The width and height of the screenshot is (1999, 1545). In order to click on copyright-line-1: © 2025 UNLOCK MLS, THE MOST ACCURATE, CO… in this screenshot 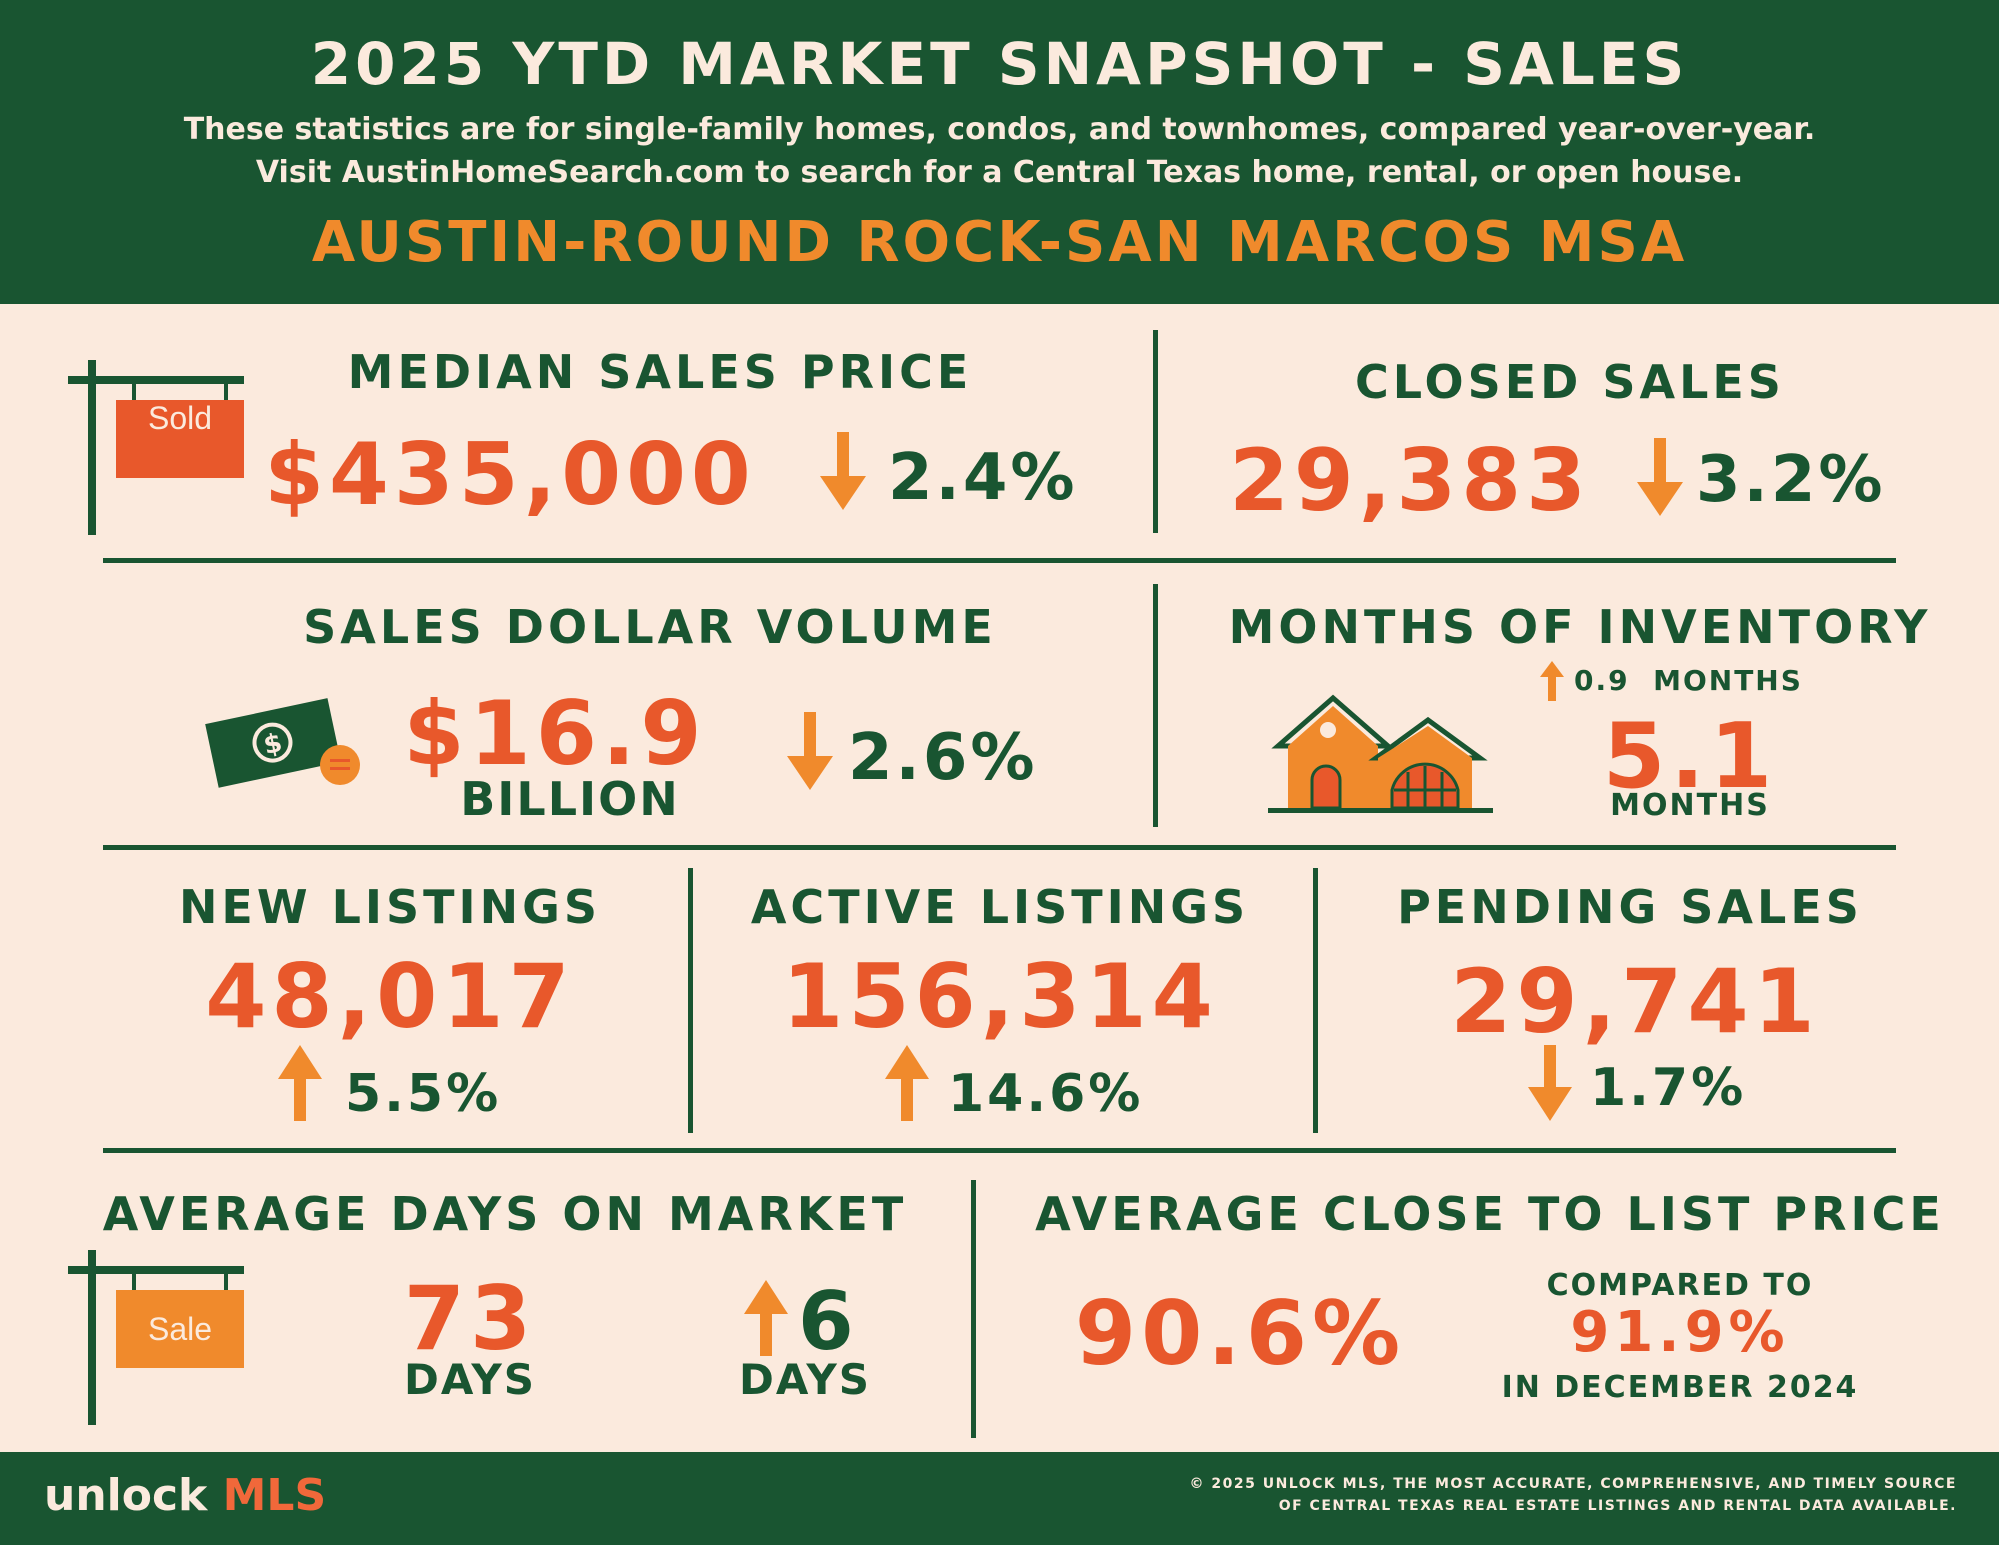, I will do `click(1573, 1484)`.